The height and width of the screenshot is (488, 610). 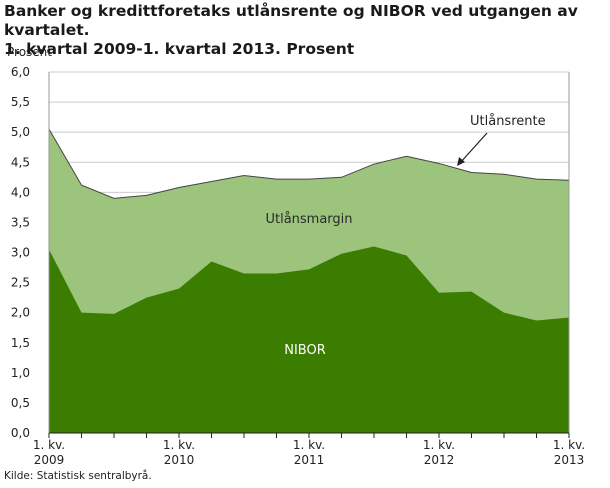 What do you see at coordinates (439, 460) in the screenshot?
I see `x-tick-label: 2012` at bounding box center [439, 460].